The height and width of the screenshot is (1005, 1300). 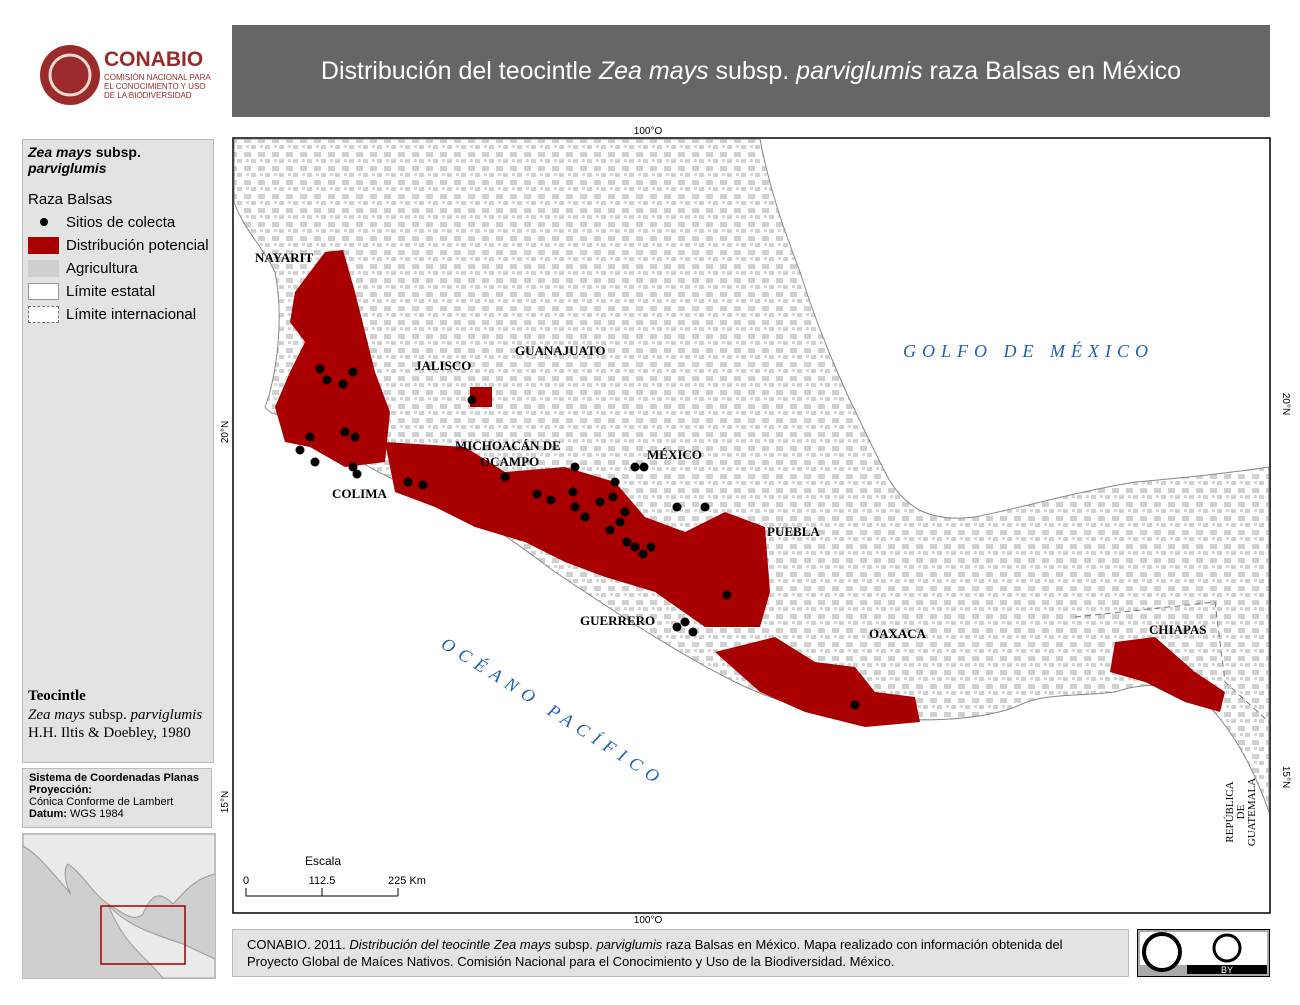 What do you see at coordinates (450, 944) in the screenshot?
I see `citation-part: Distribución del teocintle Zea mays` at bounding box center [450, 944].